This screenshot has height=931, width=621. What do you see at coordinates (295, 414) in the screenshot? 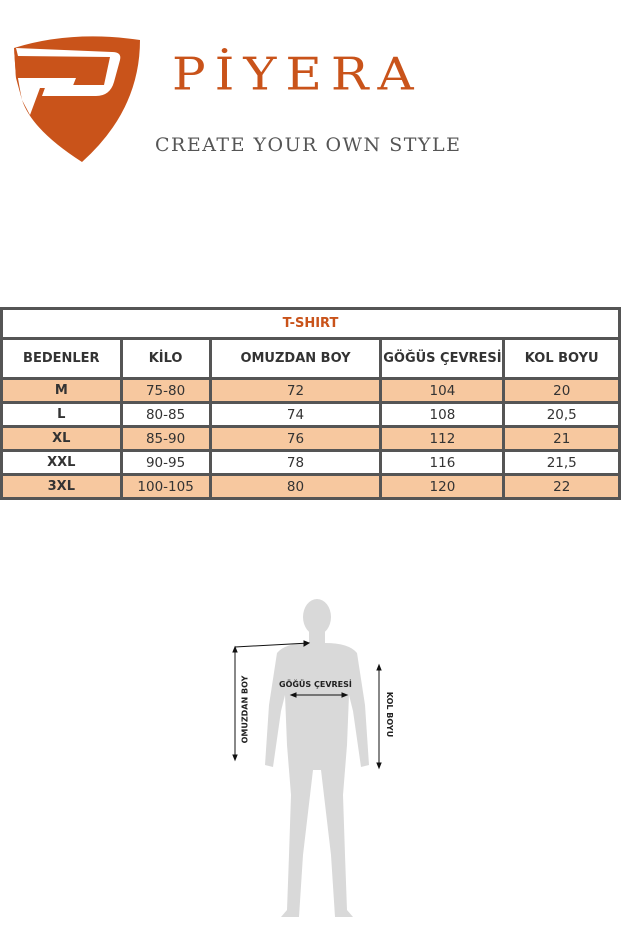
I see `value-cell: 74` at bounding box center [295, 414].